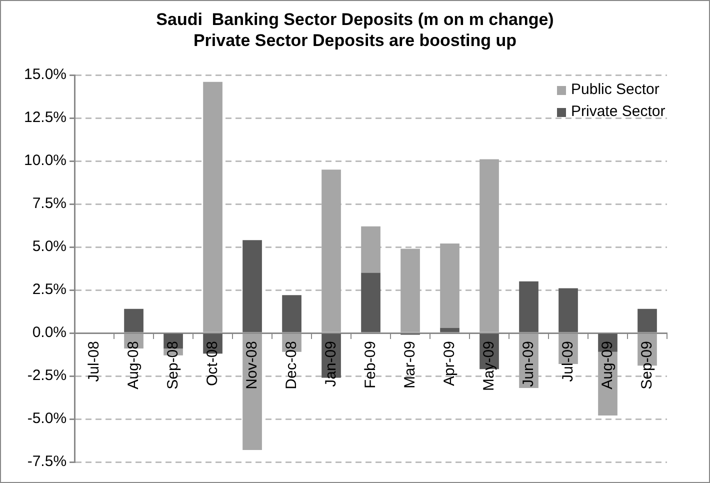  What do you see at coordinates (355, 40) in the screenshot?
I see `chart-subtitle: Private Sector Deposits are boosting up` at bounding box center [355, 40].